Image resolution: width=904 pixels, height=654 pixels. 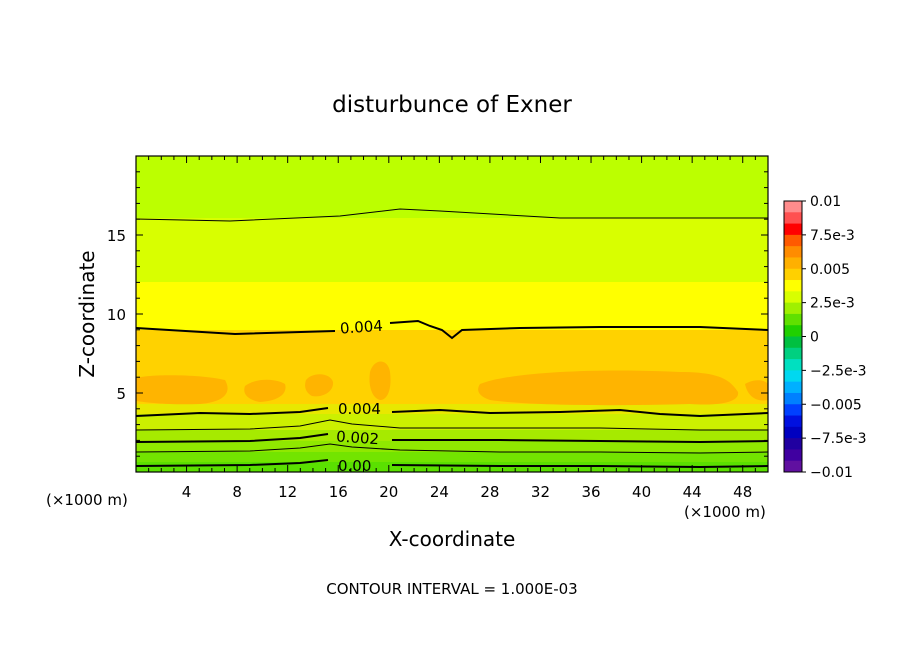 What do you see at coordinates (540, 492) in the screenshot?
I see `x-tick-label: 32` at bounding box center [540, 492].